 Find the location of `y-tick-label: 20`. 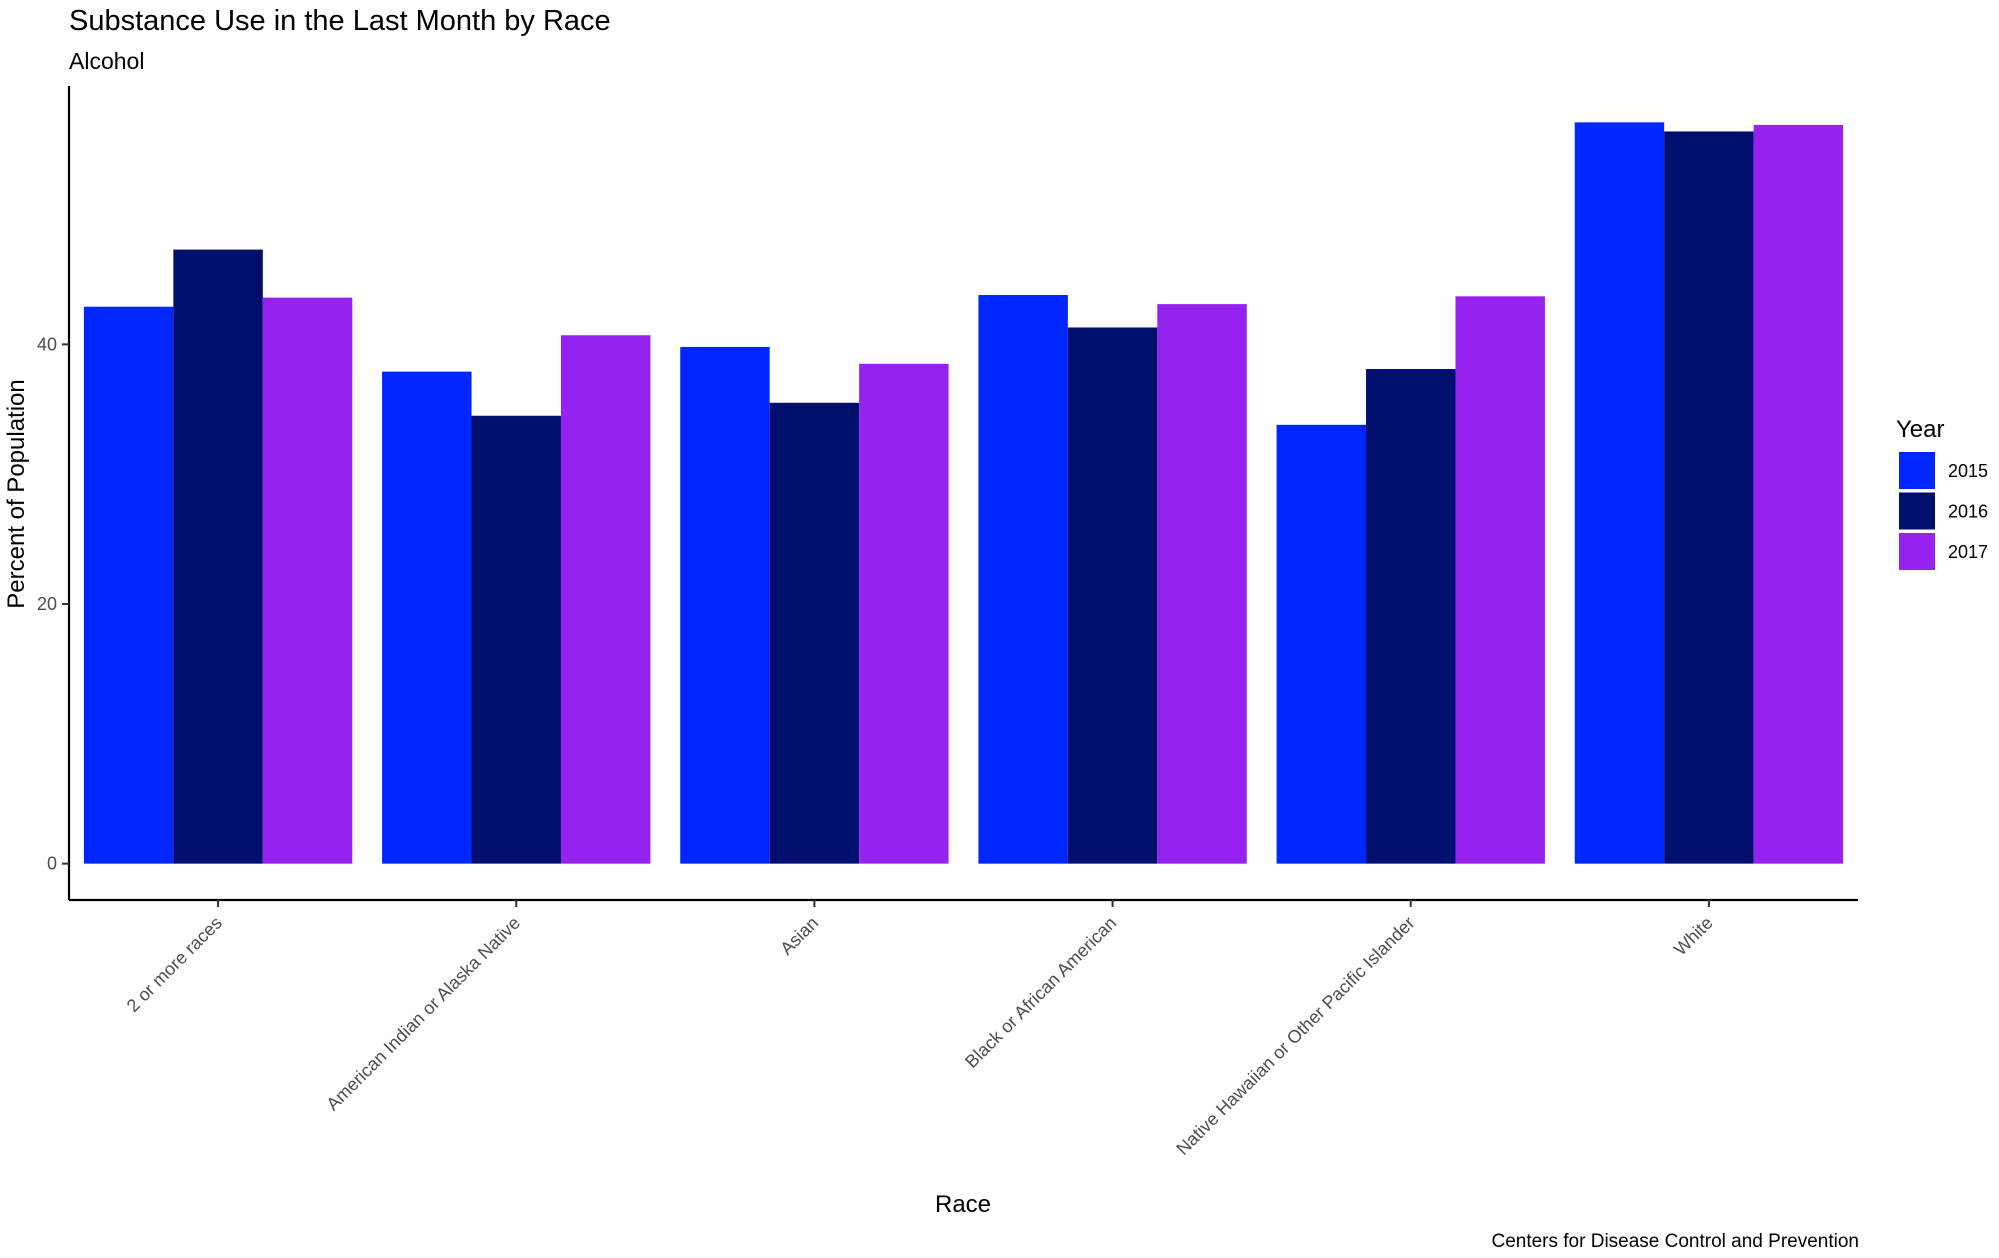

y-tick-label: 20 is located at coordinates (47, 604).